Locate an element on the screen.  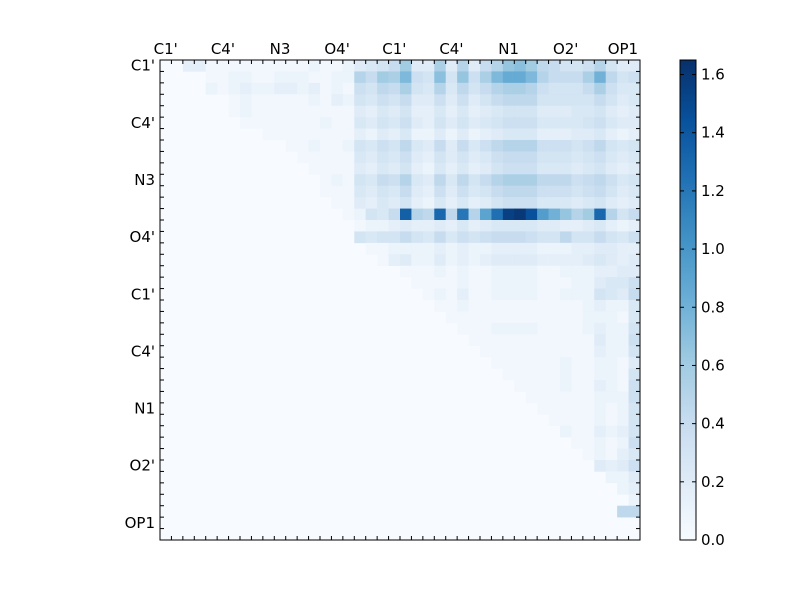
colorbar-tick-label: 1.2 is located at coordinates (713, 191).